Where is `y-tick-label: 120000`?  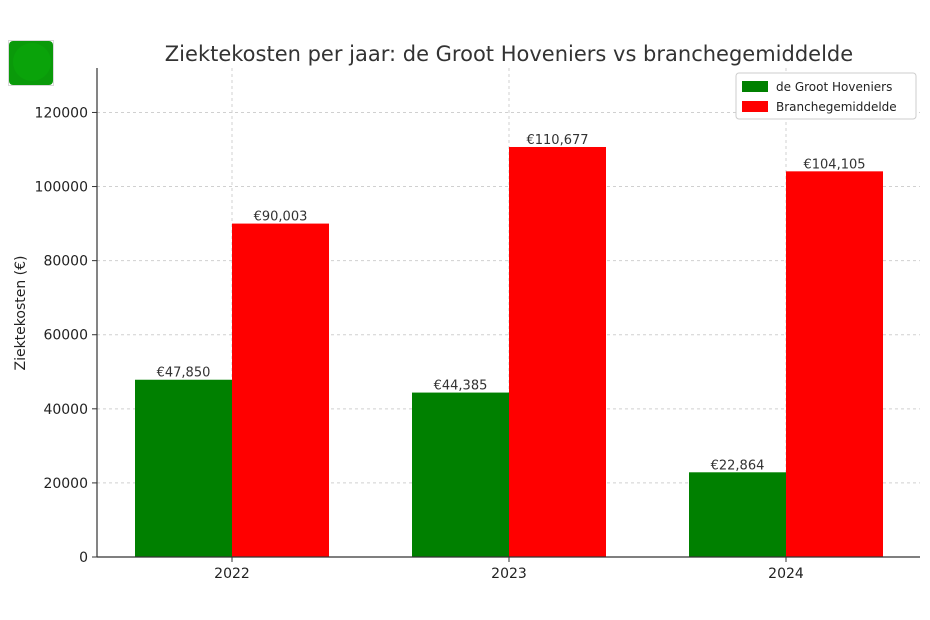
y-tick-label: 120000 is located at coordinates (61, 113).